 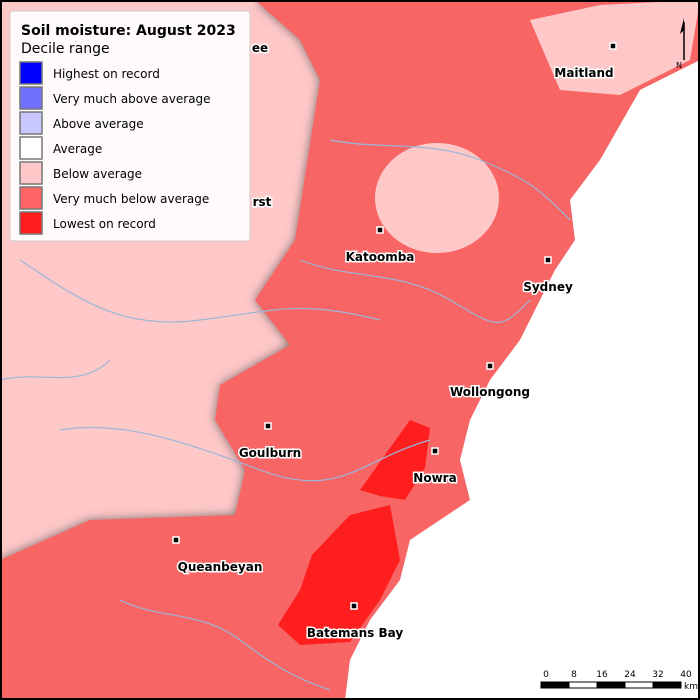 What do you see at coordinates (220, 567) in the screenshot?
I see `town-label: Queanbeyan` at bounding box center [220, 567].